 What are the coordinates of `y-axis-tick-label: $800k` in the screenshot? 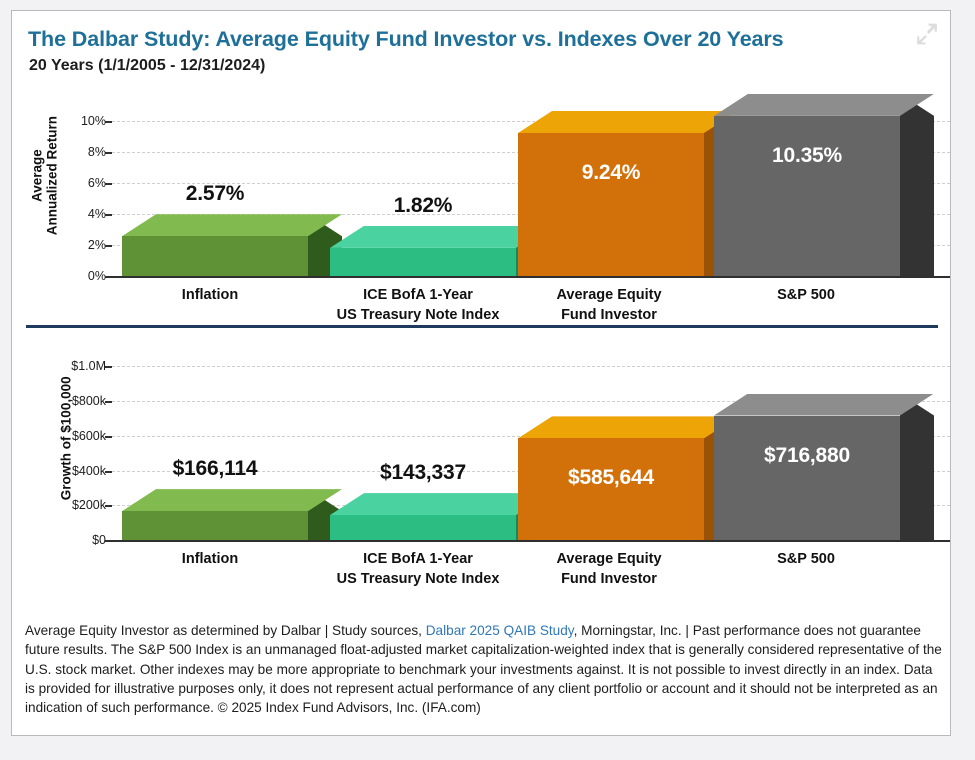 It's located at (88, 401).